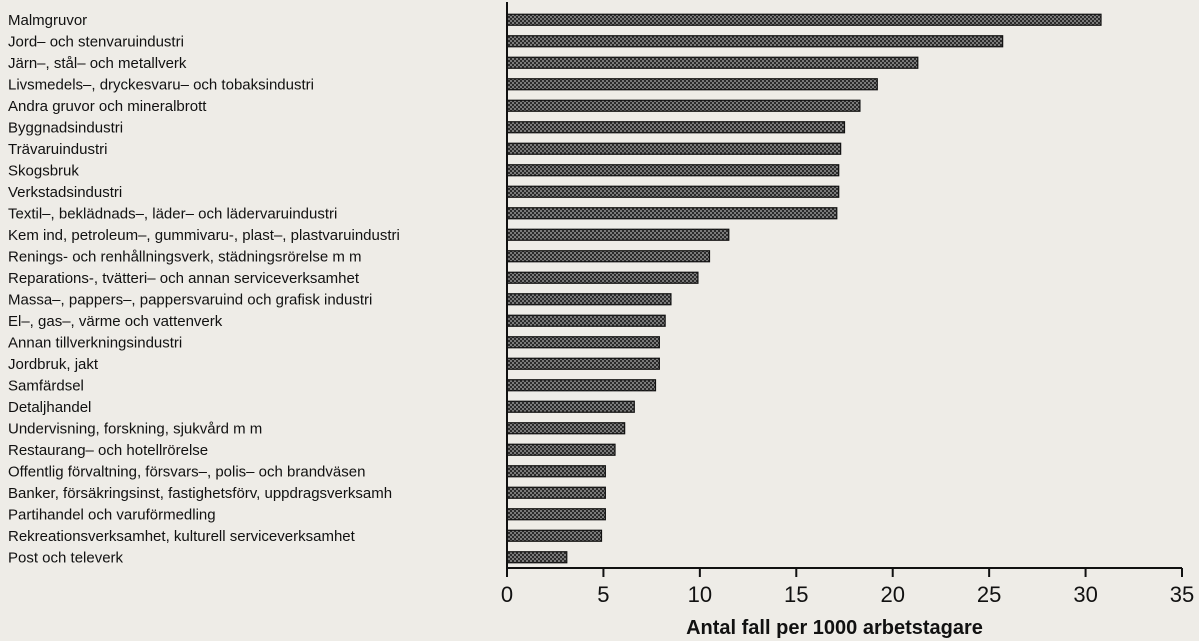  What do you see at coordinates (65, 127) in the screenshot?
I see `category-label: Byggnadsindustri` at bounding box center [65, 127].